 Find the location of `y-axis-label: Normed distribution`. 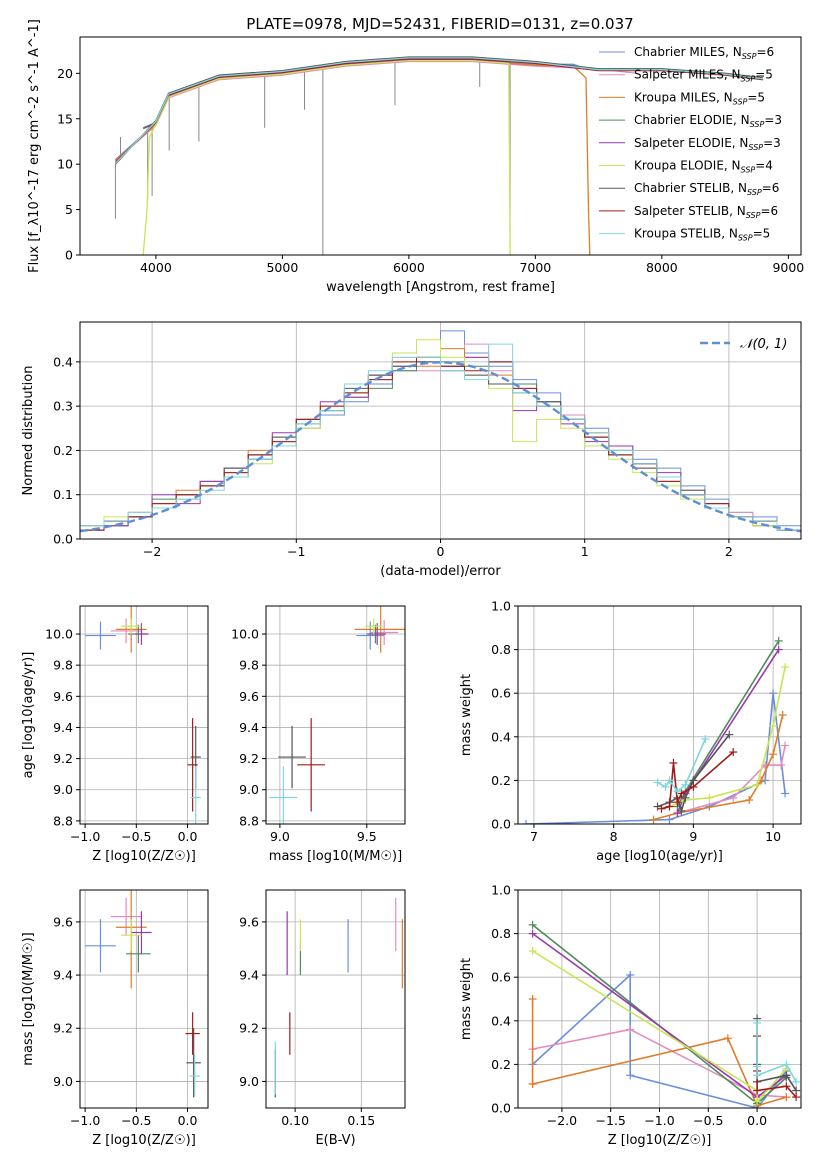

y-axis-label: Normed distribution is located at coordinates (28, 431).